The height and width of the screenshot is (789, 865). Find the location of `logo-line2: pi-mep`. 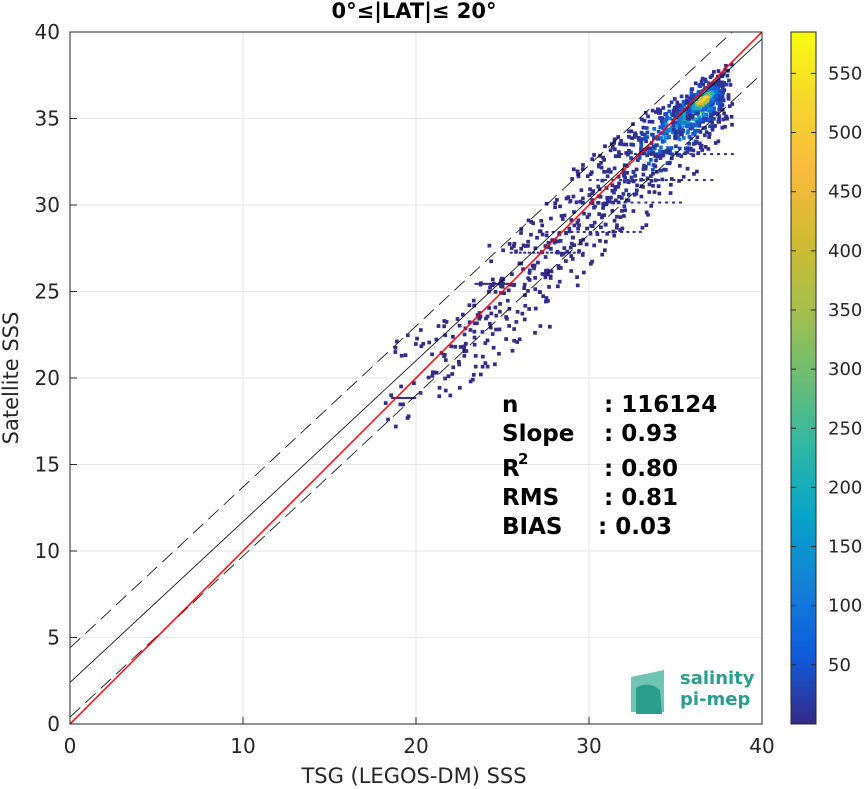

logo-line2: pi-mep is located at coordinates (715, 699).